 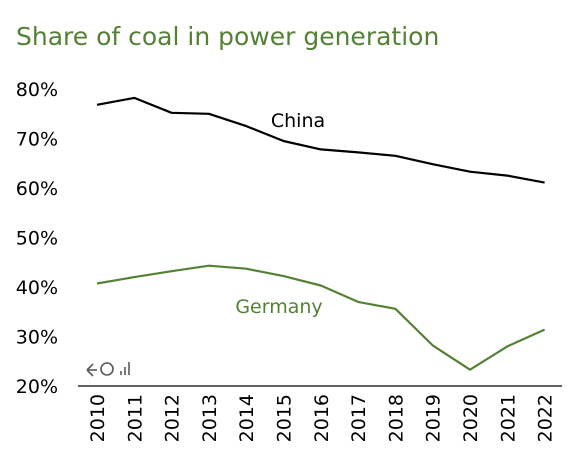 I want to click on logo-circle, so click(x=107, y=369).